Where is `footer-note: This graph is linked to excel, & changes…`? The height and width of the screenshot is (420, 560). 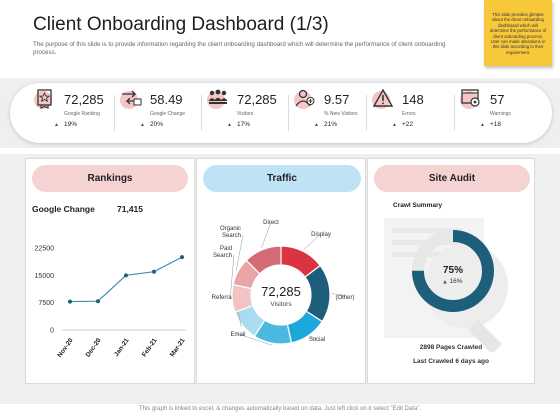 footer-note: This graph is linked to excel, & changes… is located at coordinates (280, 409).